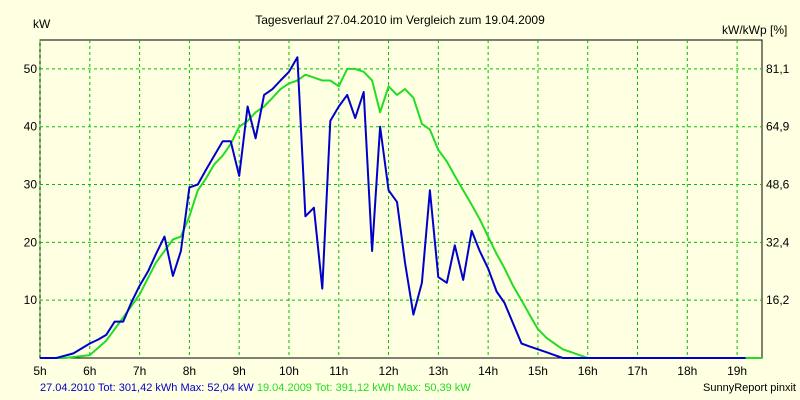 Image resolution: width=800 pixels, height=400 pixels. Describe the element at coordinates (189, 371) in the screenshot. I see `x-tick-label: 8h` at that location.